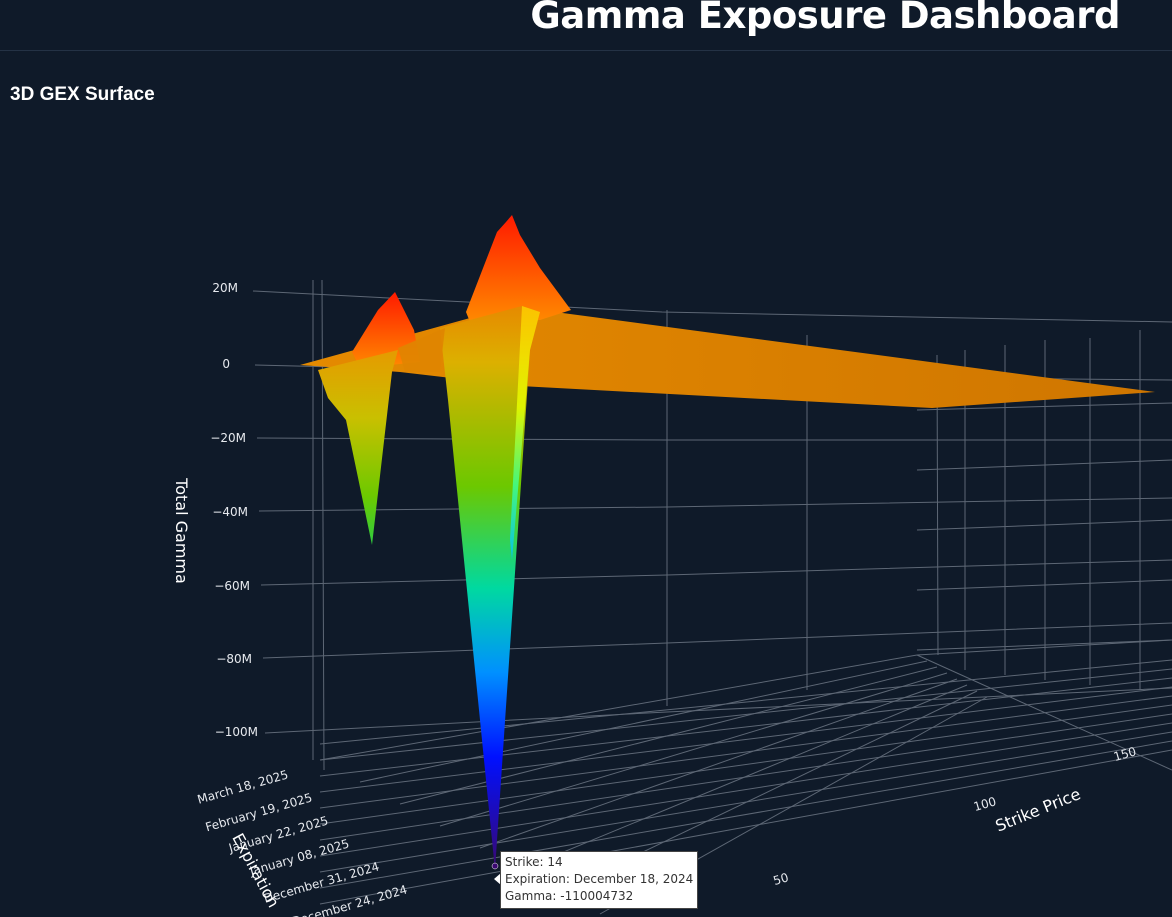  What do you see at coordinates (1038, 809) in the screenshot?
I see `x-axis-title: Strike Price` at bounding box center [1038, 809].